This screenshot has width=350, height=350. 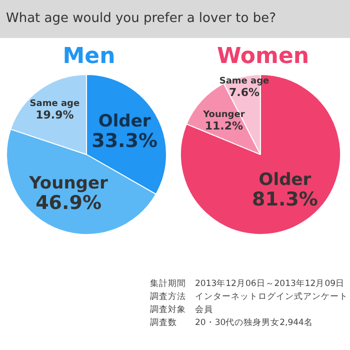 What do you see at coordinates (182, 310) in the screenshot?
I see `text: 調査対象 会員` at bounding box center [182, 310].